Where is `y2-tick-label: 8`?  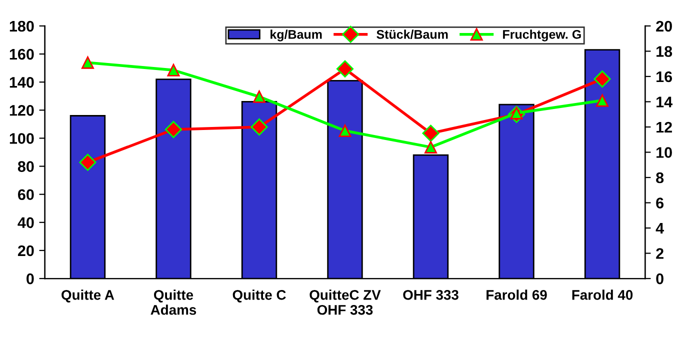 y2-tick-label: 8 is located at coordinates (660, 178).